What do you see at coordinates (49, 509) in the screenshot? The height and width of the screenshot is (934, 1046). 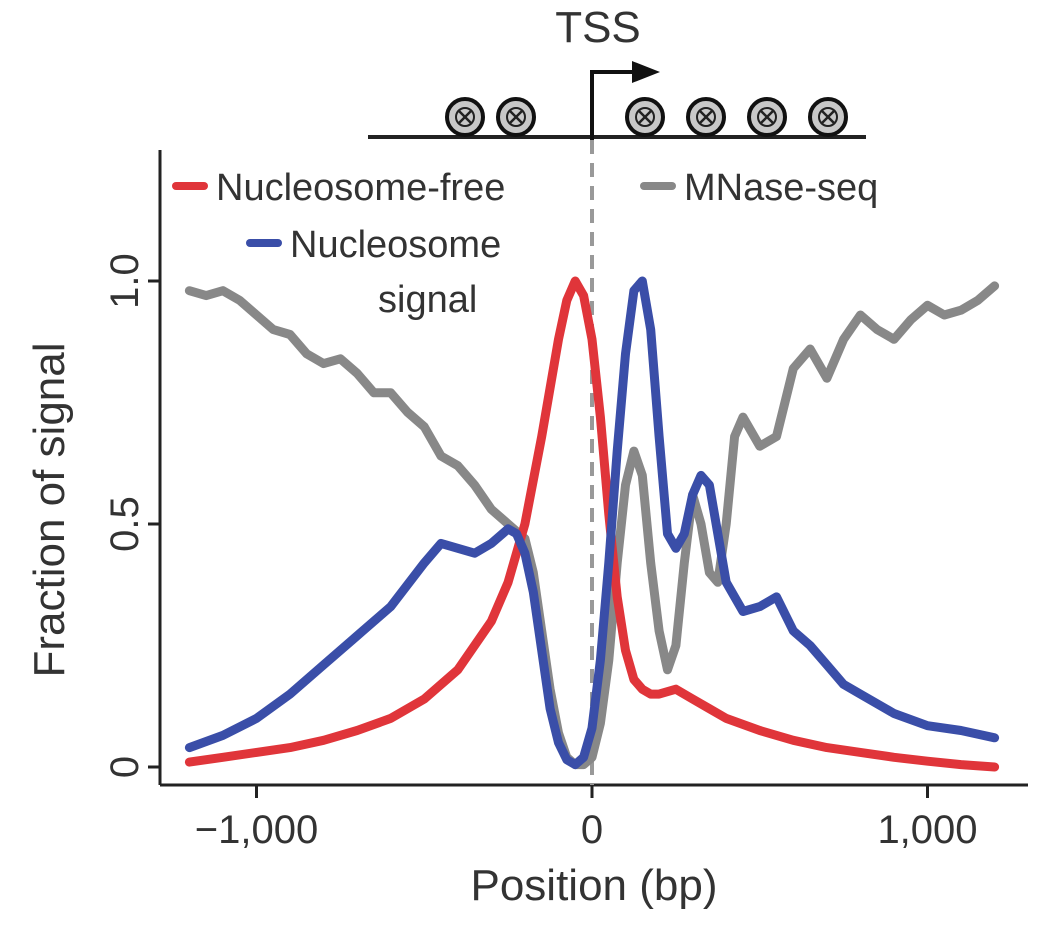 I see `y-axis-label: Fraction of signal` at bounding box center [49, 509].